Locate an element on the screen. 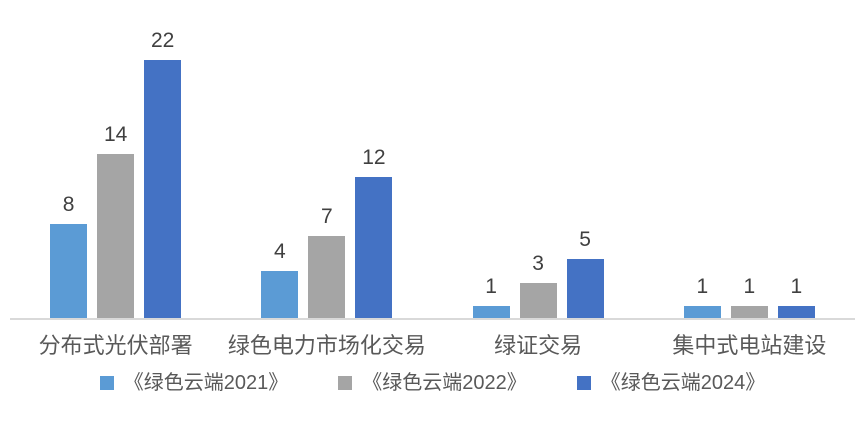  legend-item-2022: 《绿色云端2022》 is located at coordinates (432, 383).